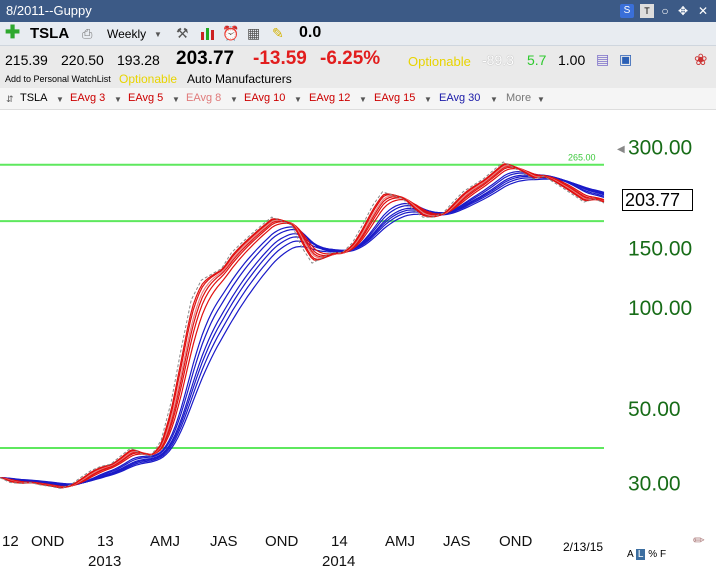  I want to click on x-tick-label: 2014, so click(338, 561).